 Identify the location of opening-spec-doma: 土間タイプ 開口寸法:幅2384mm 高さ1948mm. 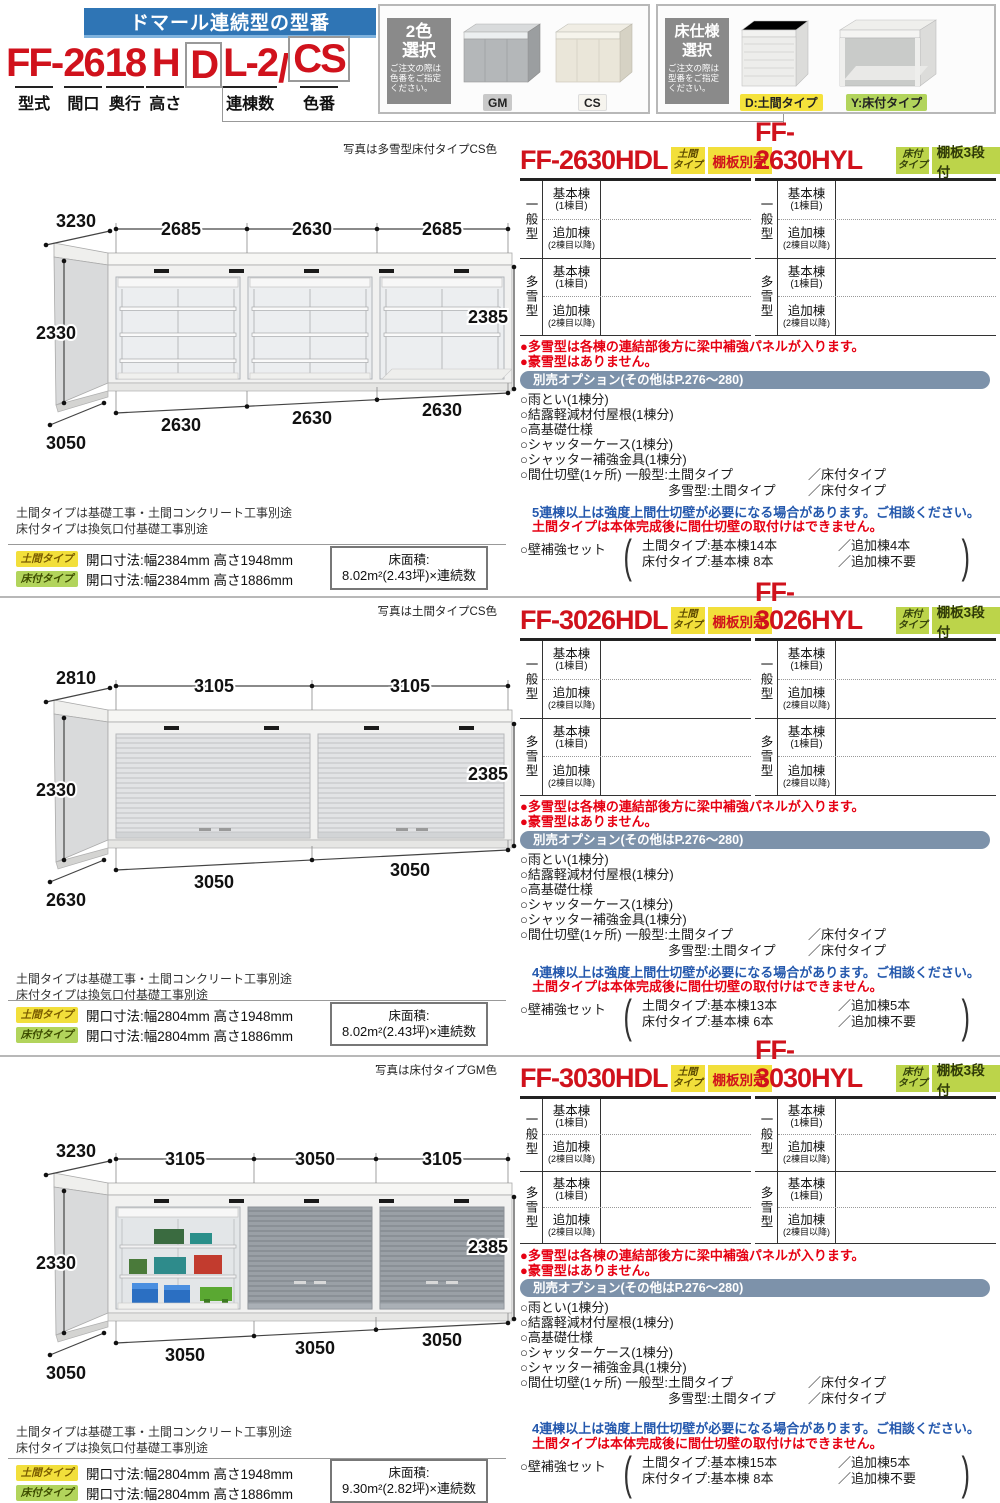
(154, 559).